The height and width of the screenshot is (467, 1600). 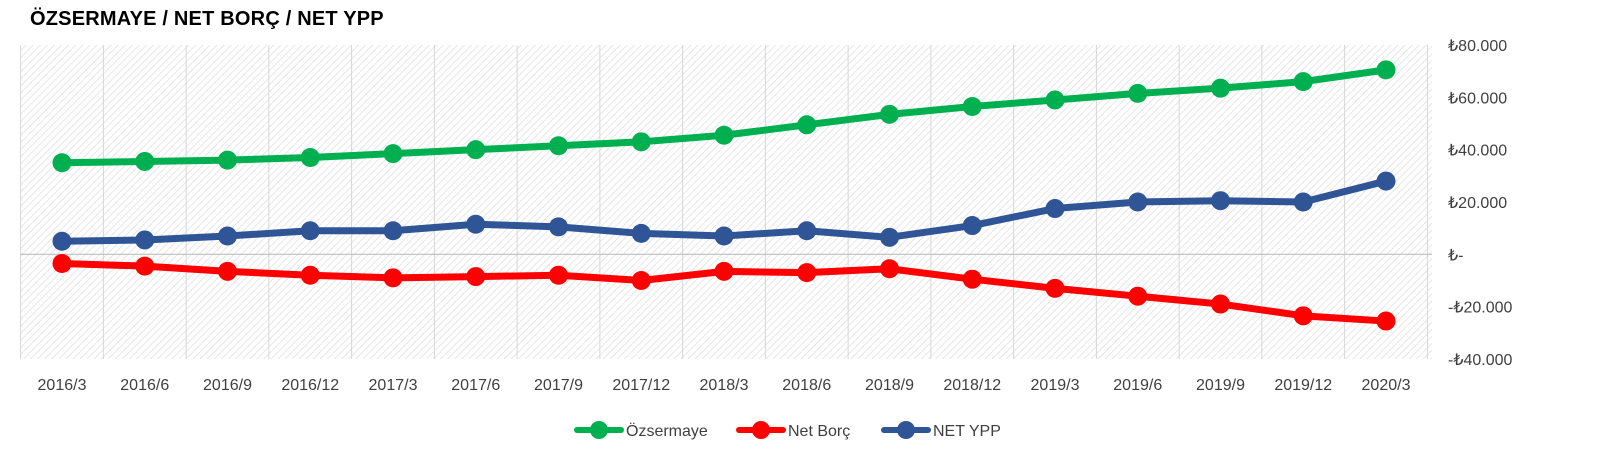 What do you see at coordinates (906, 430) in the screenshot?
I see `legend-marker-net-ypp` at bounding box center [906, 430].